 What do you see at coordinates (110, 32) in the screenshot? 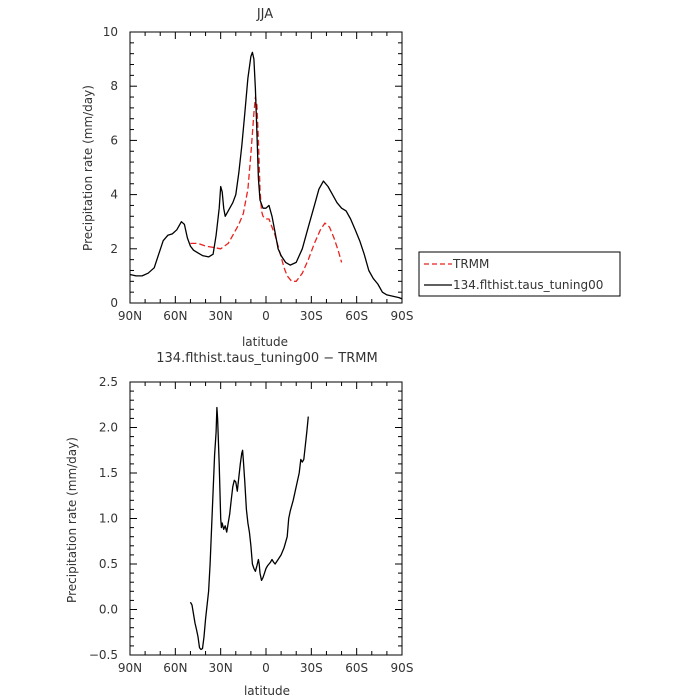
I see `top-y-tick-label: 10` at bounding box center [110, 32].